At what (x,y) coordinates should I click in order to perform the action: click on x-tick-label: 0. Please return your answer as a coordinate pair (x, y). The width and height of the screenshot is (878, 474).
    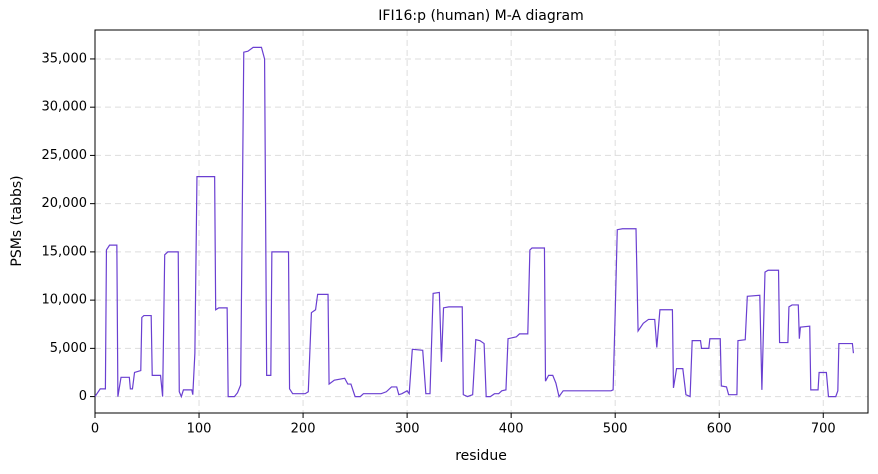
    Looking at the image, I should click on (95, 429).